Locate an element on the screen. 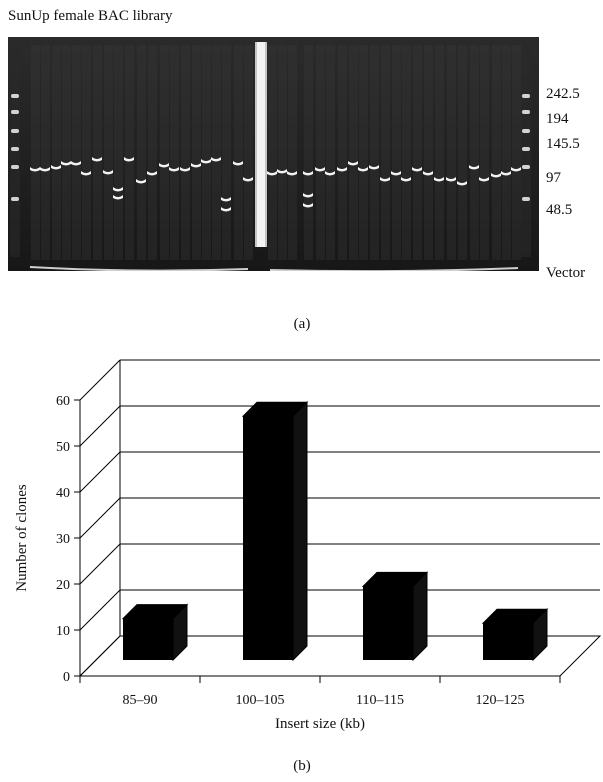 Image resolution: width=603 pixels, height=782 pixels. y-tick-label: 10 is located at coordinates (63, 631).